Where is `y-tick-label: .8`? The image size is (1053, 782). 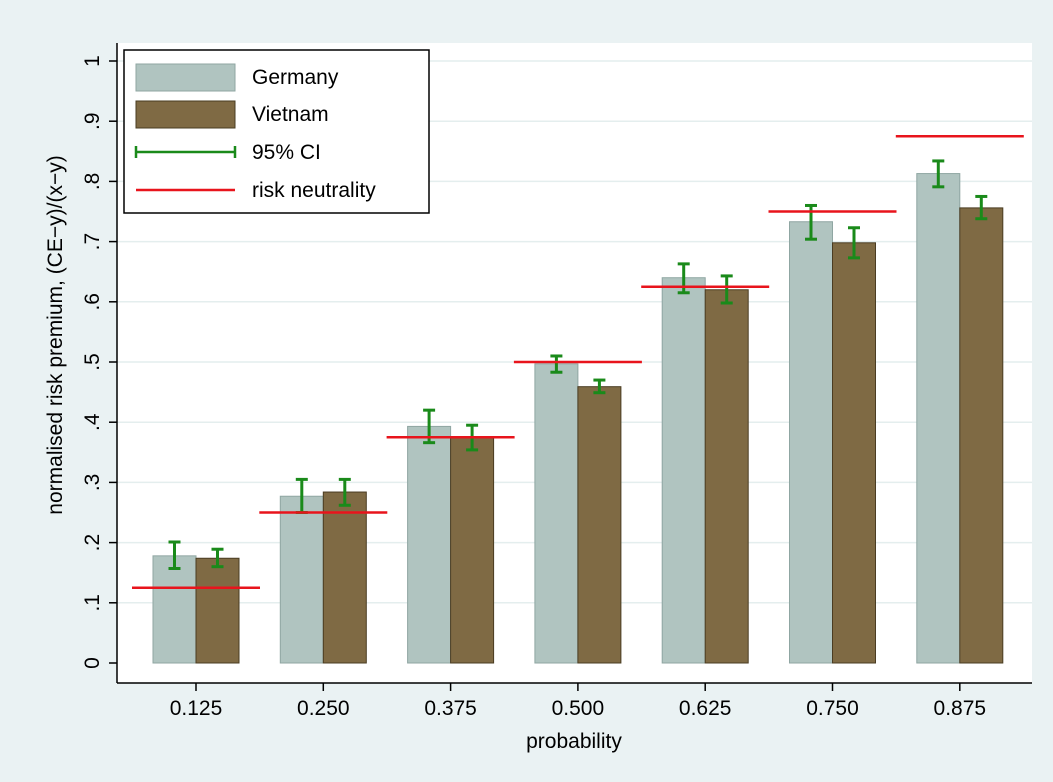
y-tick-label: .8 is located at coordinates (92, 182).